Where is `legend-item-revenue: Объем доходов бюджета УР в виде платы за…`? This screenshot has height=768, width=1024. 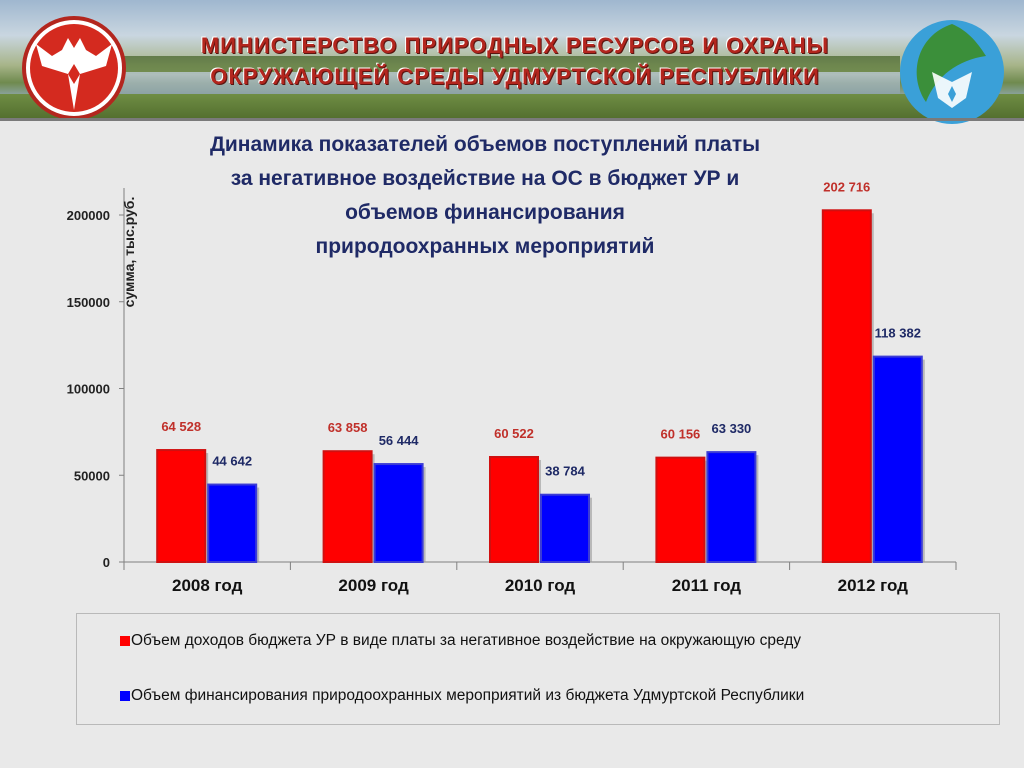 legend-item-revenue: Объем доходов бюджета УР в виде платы за… is located at coordinates (461, 641).